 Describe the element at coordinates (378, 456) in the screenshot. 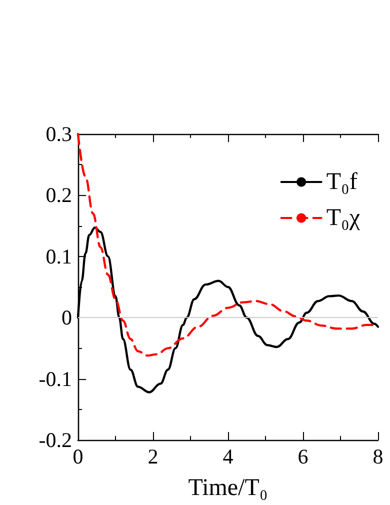

I see `x-tick-label: 8` at that location.